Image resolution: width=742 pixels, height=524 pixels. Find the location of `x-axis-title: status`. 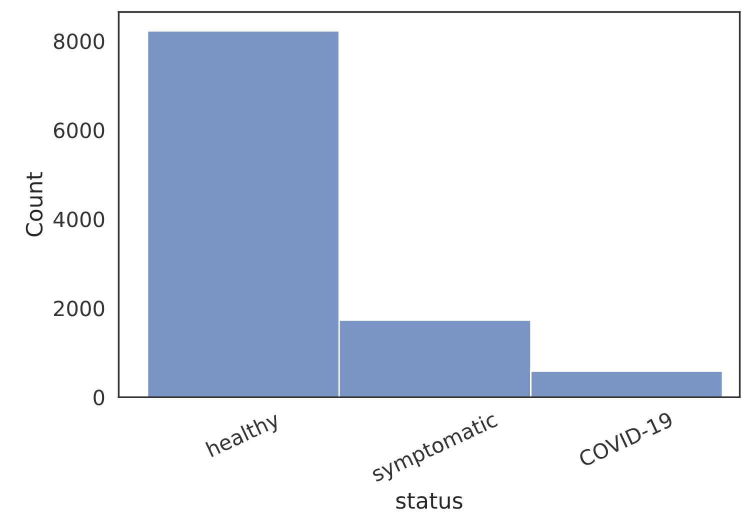

x-axis-title: status is located at coordinates (429, 501).